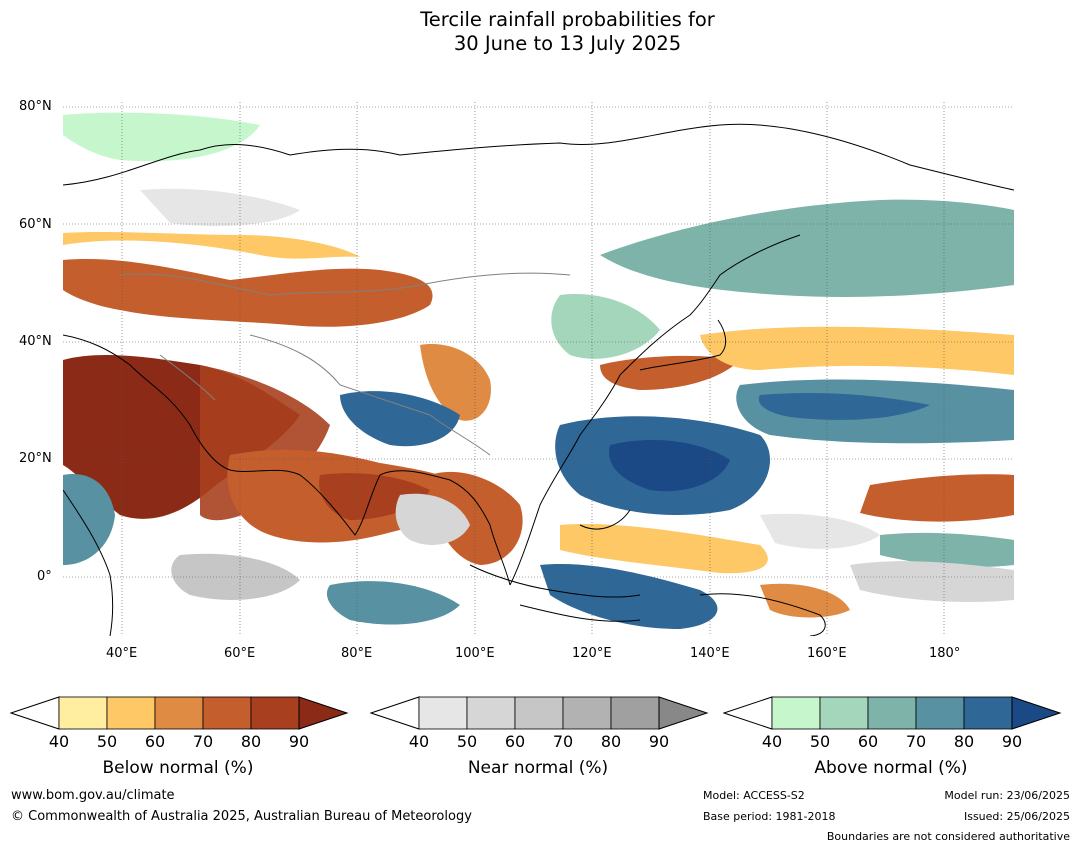 This screenshot has height=850, width=1081. What do you see at coordinates (357, 653) in the screenshot?
I see `lon-label-80e: 80°E` at bounding box center [357, 653].